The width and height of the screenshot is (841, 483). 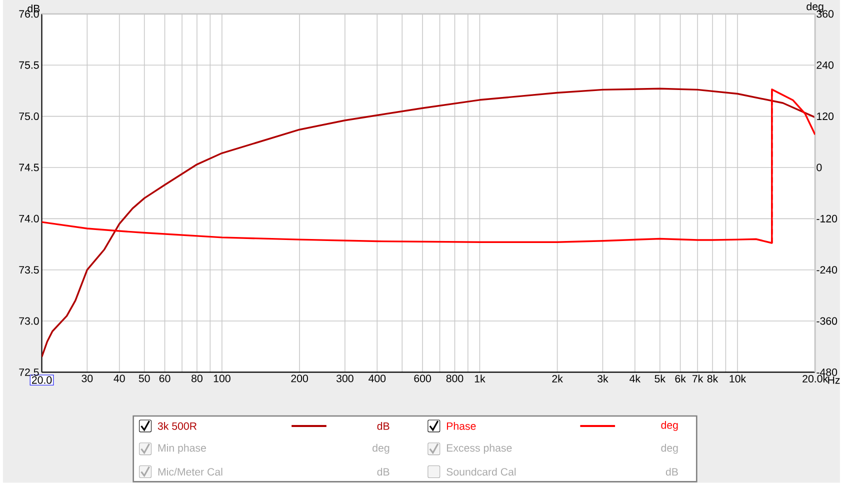 I want to click on y-tick-label: 73.0, so click(x=29, y=321).